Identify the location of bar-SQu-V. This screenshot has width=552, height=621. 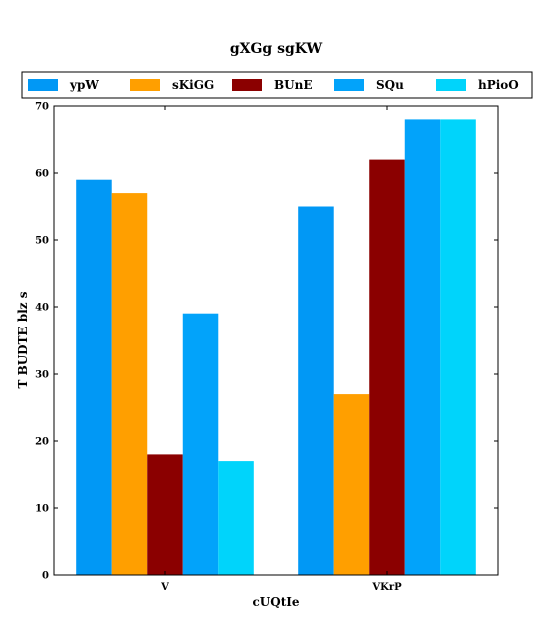
(200, 444).